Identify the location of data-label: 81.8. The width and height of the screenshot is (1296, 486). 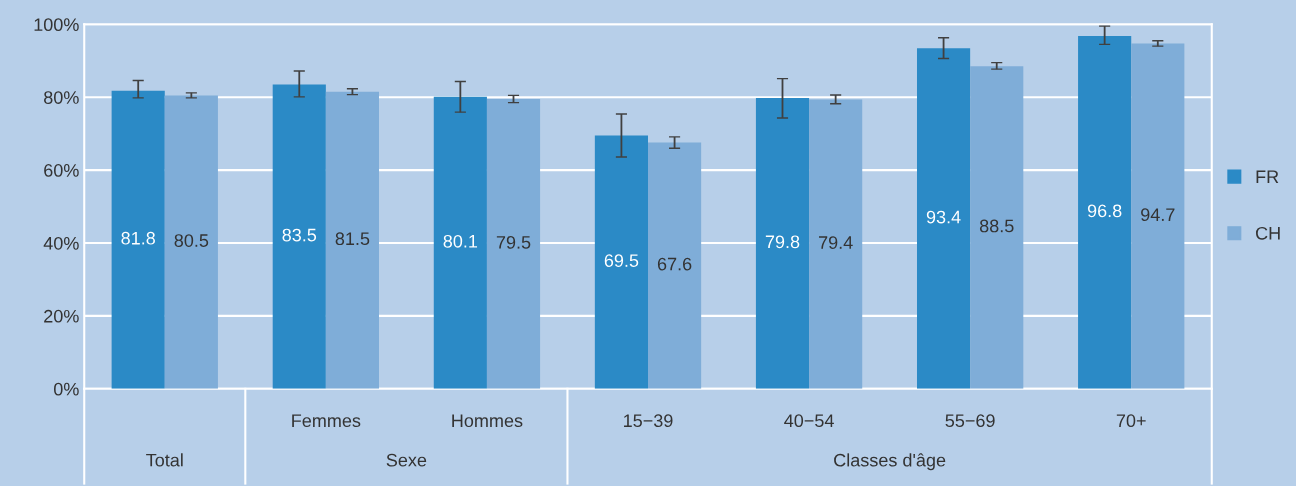
(138, 238).